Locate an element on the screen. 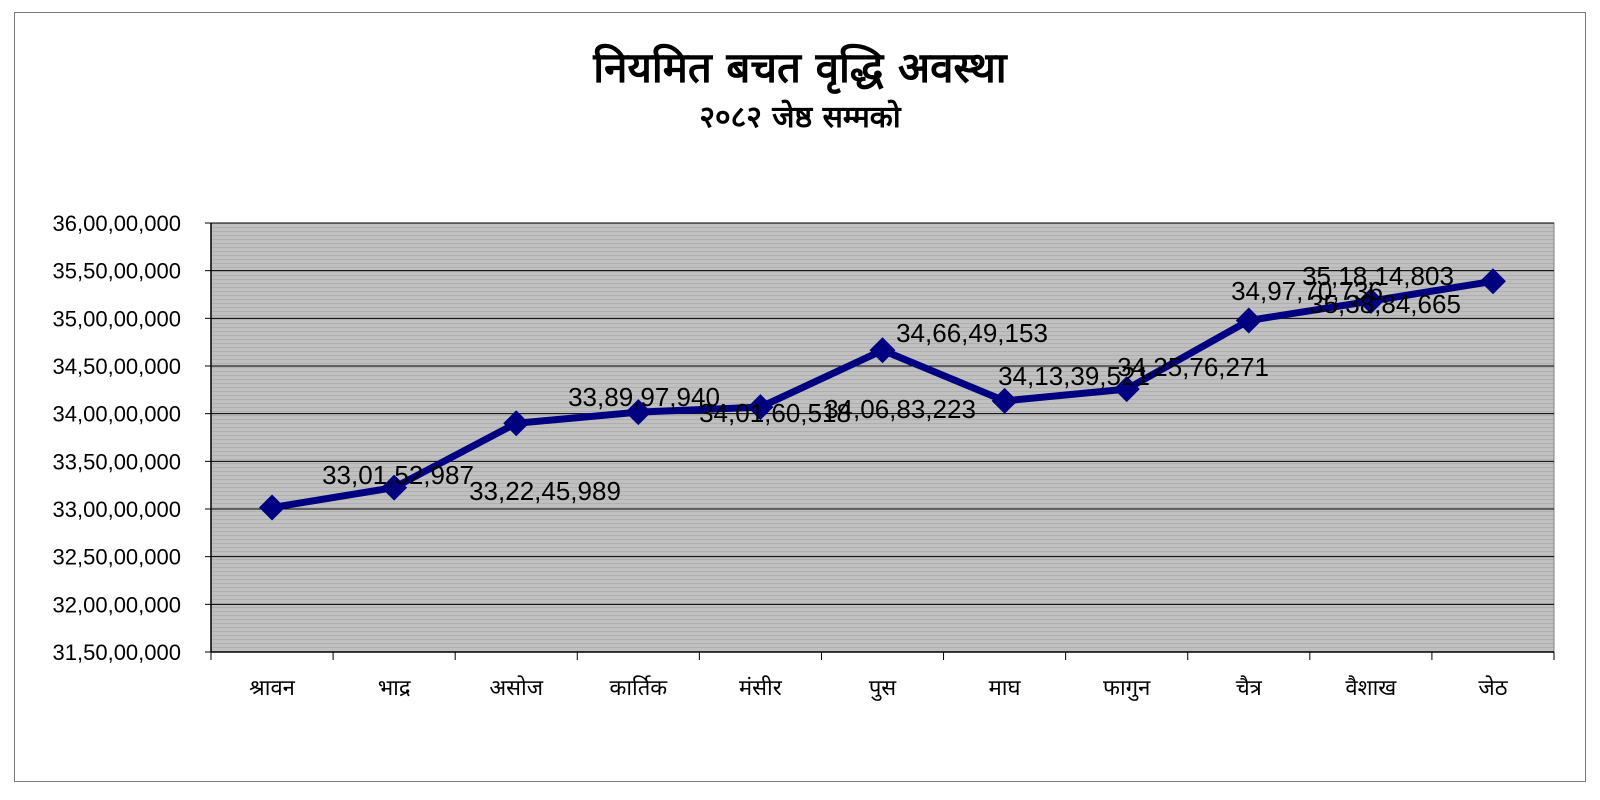 The width and height of the screenshot is (1600, 800). x-tick-label: माघ is located at coordinates (1005, 688).